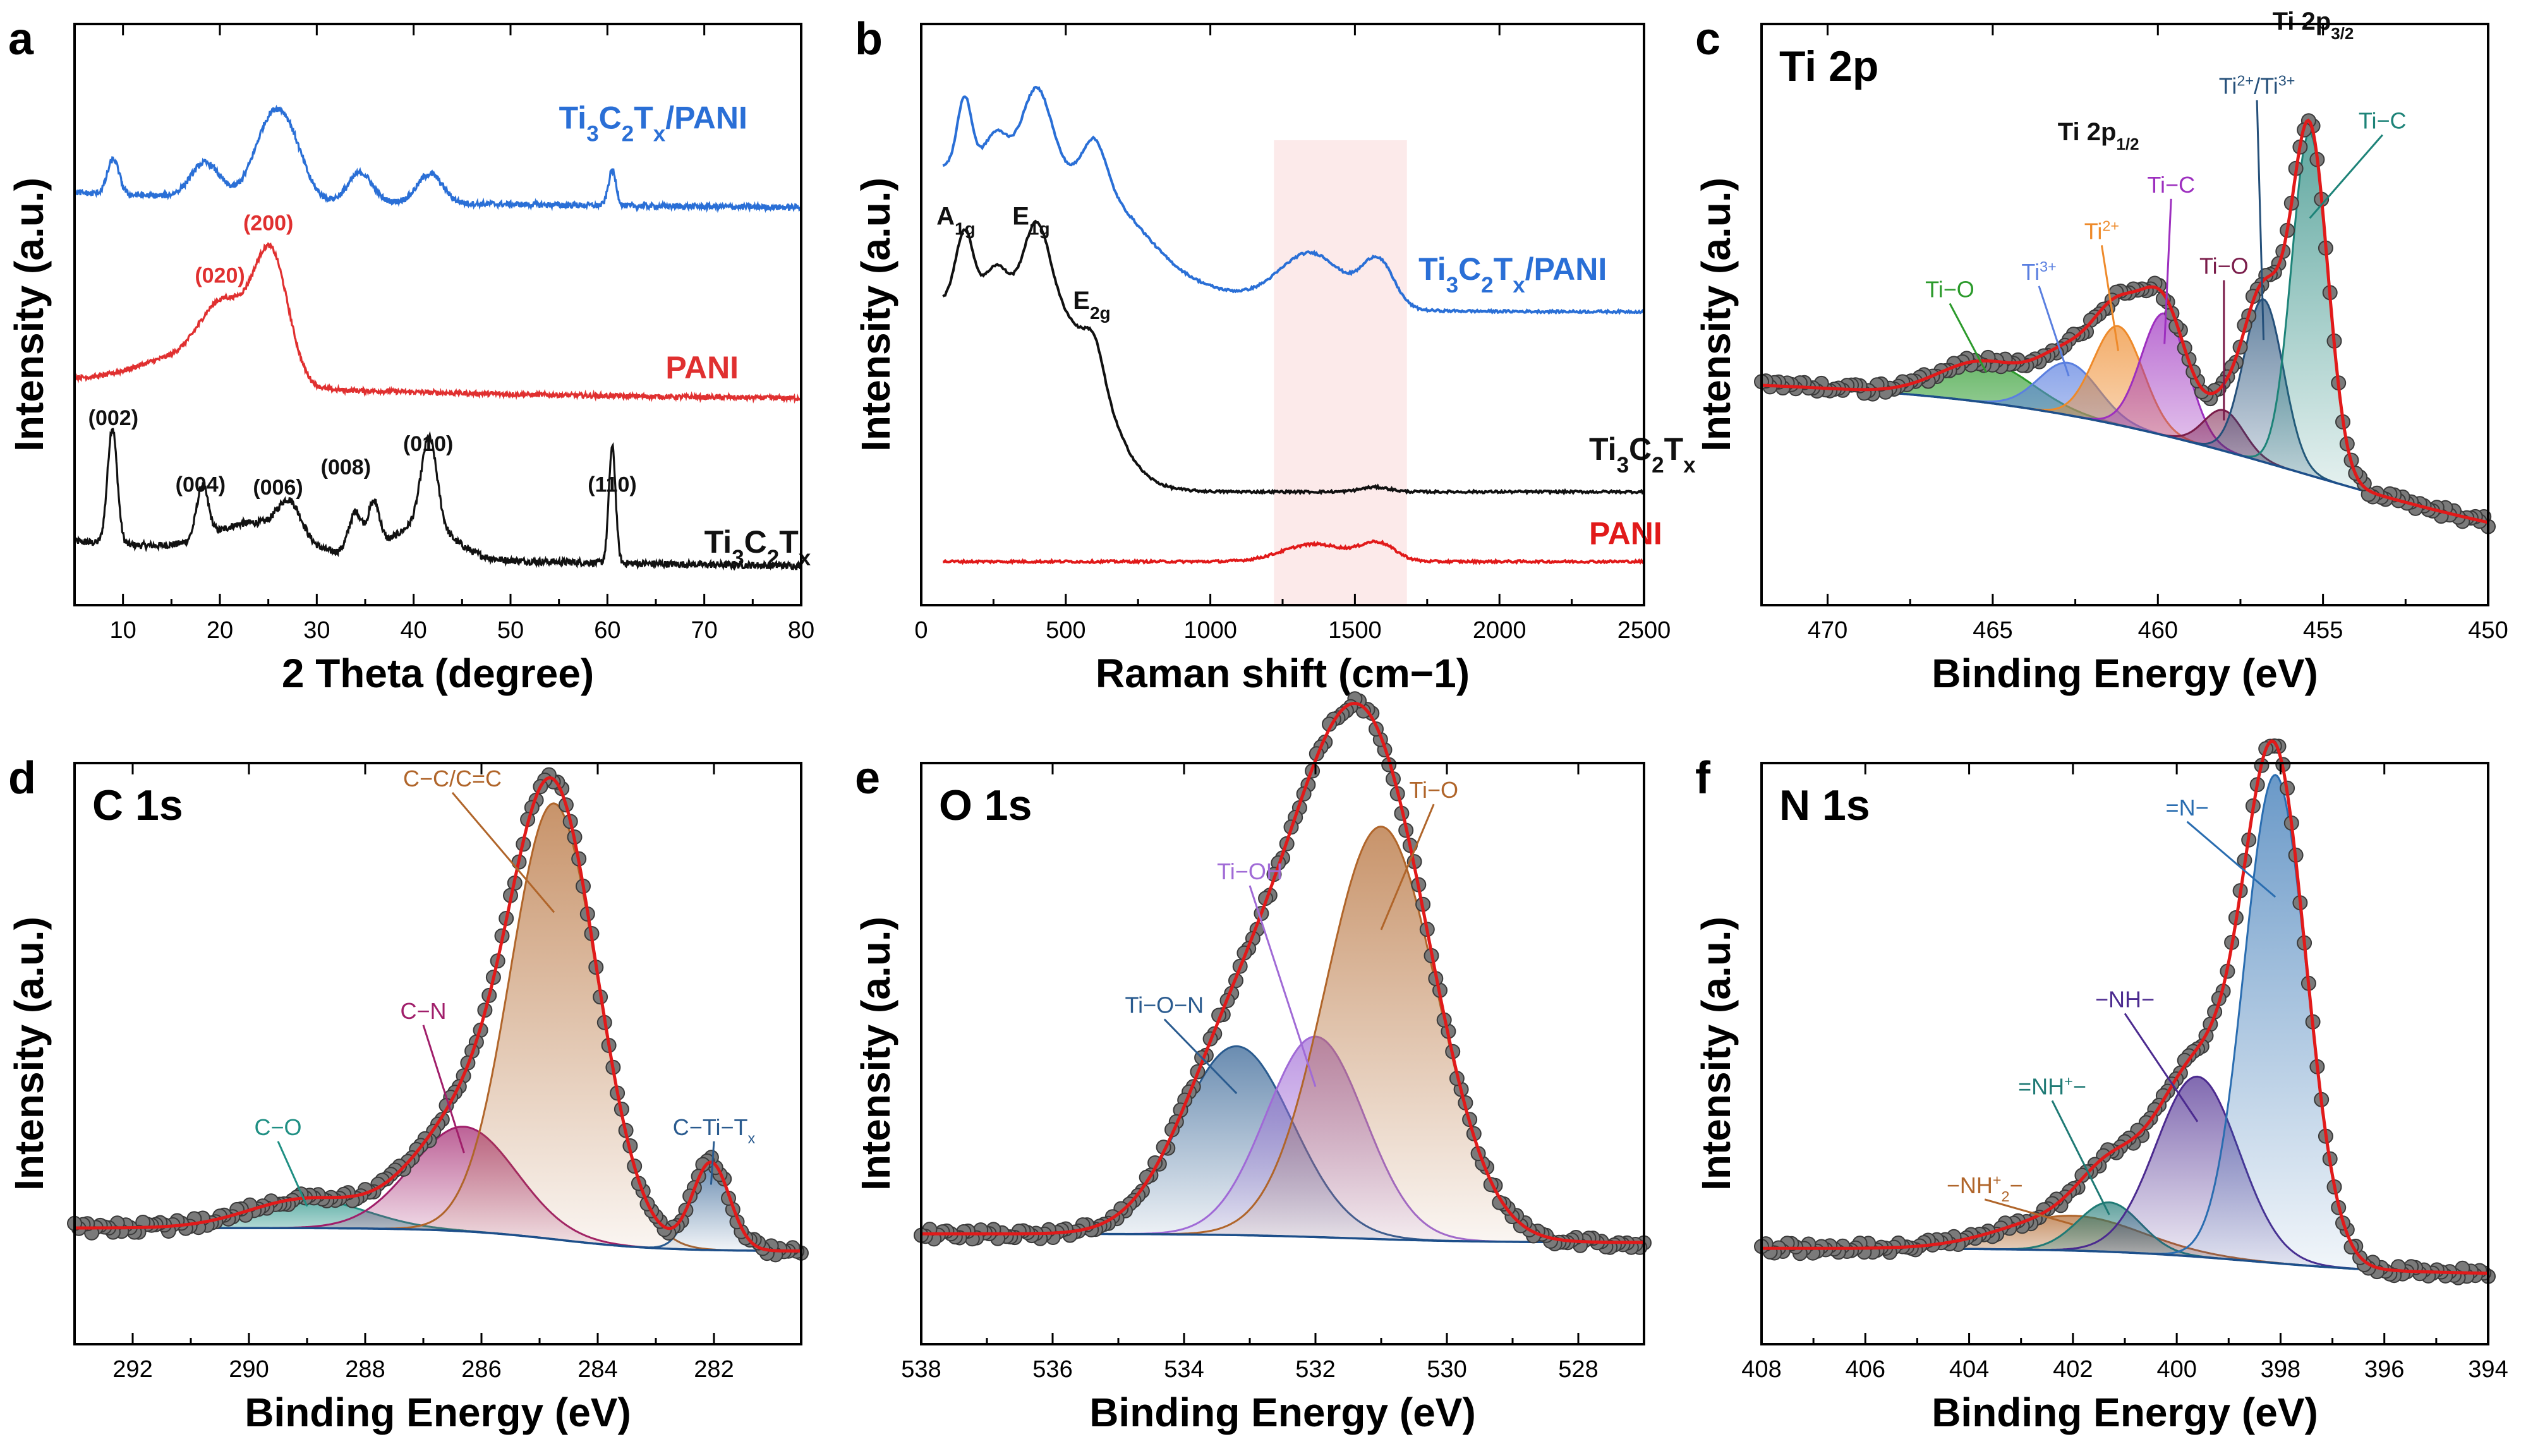 Image resolution: width=2521 pixels, height=1456 pixels. Describe the element at coordinates (1184, 1369) in the screenshot. I see `x-tick-label: 534` at that location.